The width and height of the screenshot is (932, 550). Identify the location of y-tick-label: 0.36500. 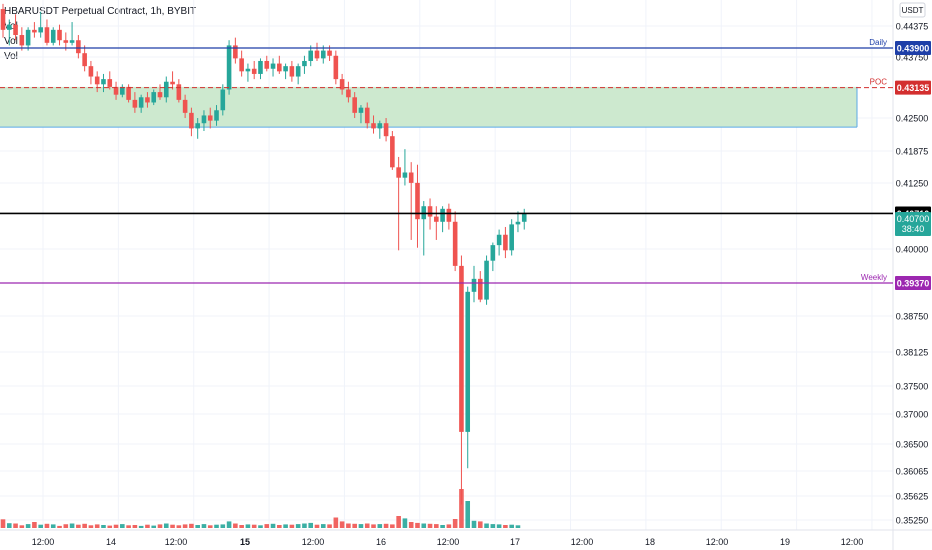
(912, 445).